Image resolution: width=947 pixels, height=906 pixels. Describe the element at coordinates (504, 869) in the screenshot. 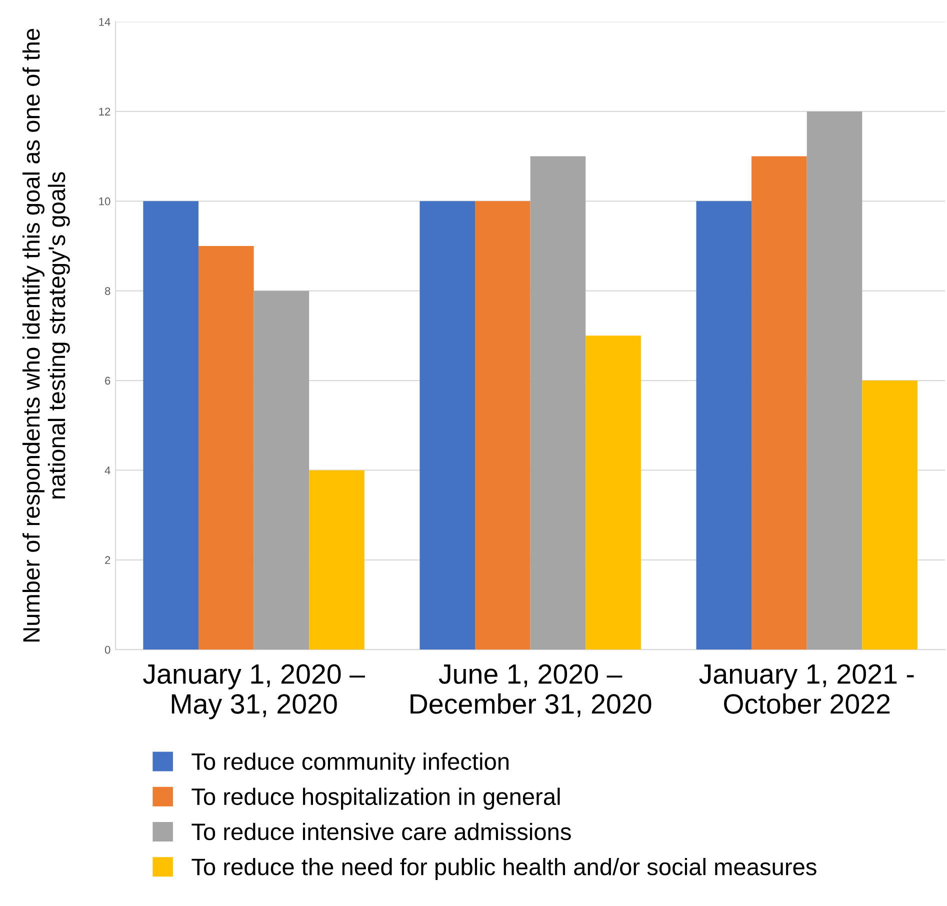

I see `legend-label: To reduce the need for public health and/or social measures` at that location.